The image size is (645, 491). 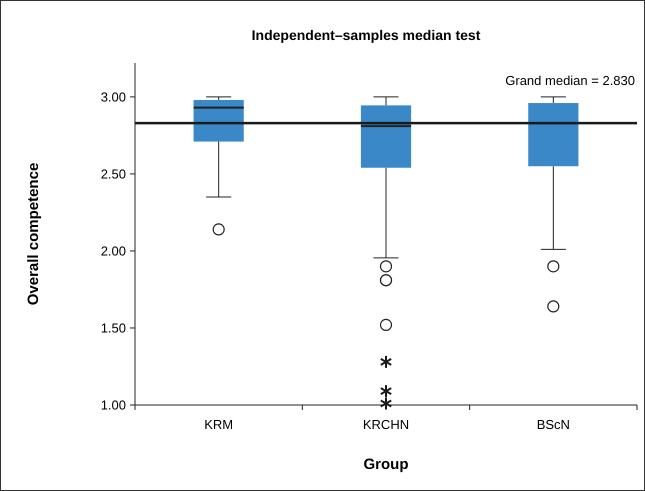 What do you see at coordinates (113, 96) in the screenshot?
I see `y-tick-label: 3.00` at bounding box center [113, 96].